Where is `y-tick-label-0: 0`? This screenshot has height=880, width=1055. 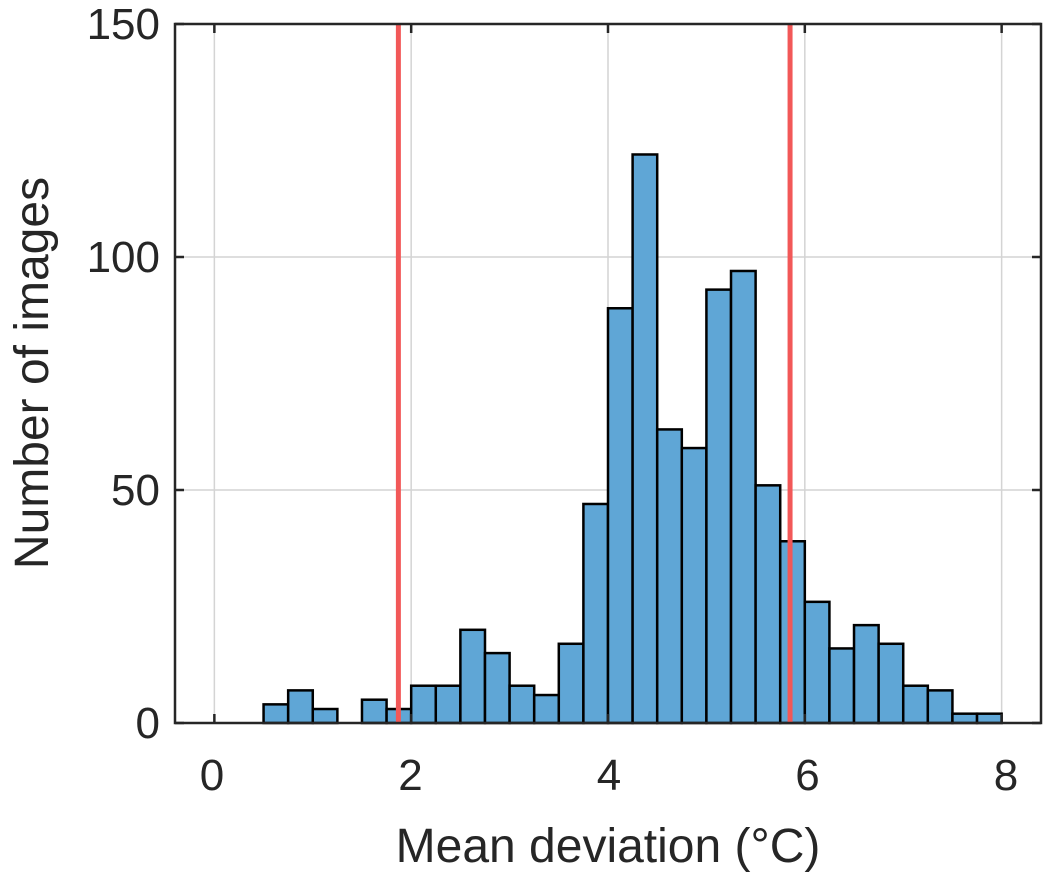 y-tick-label-0: 0 is located at coordinates (148, 723).